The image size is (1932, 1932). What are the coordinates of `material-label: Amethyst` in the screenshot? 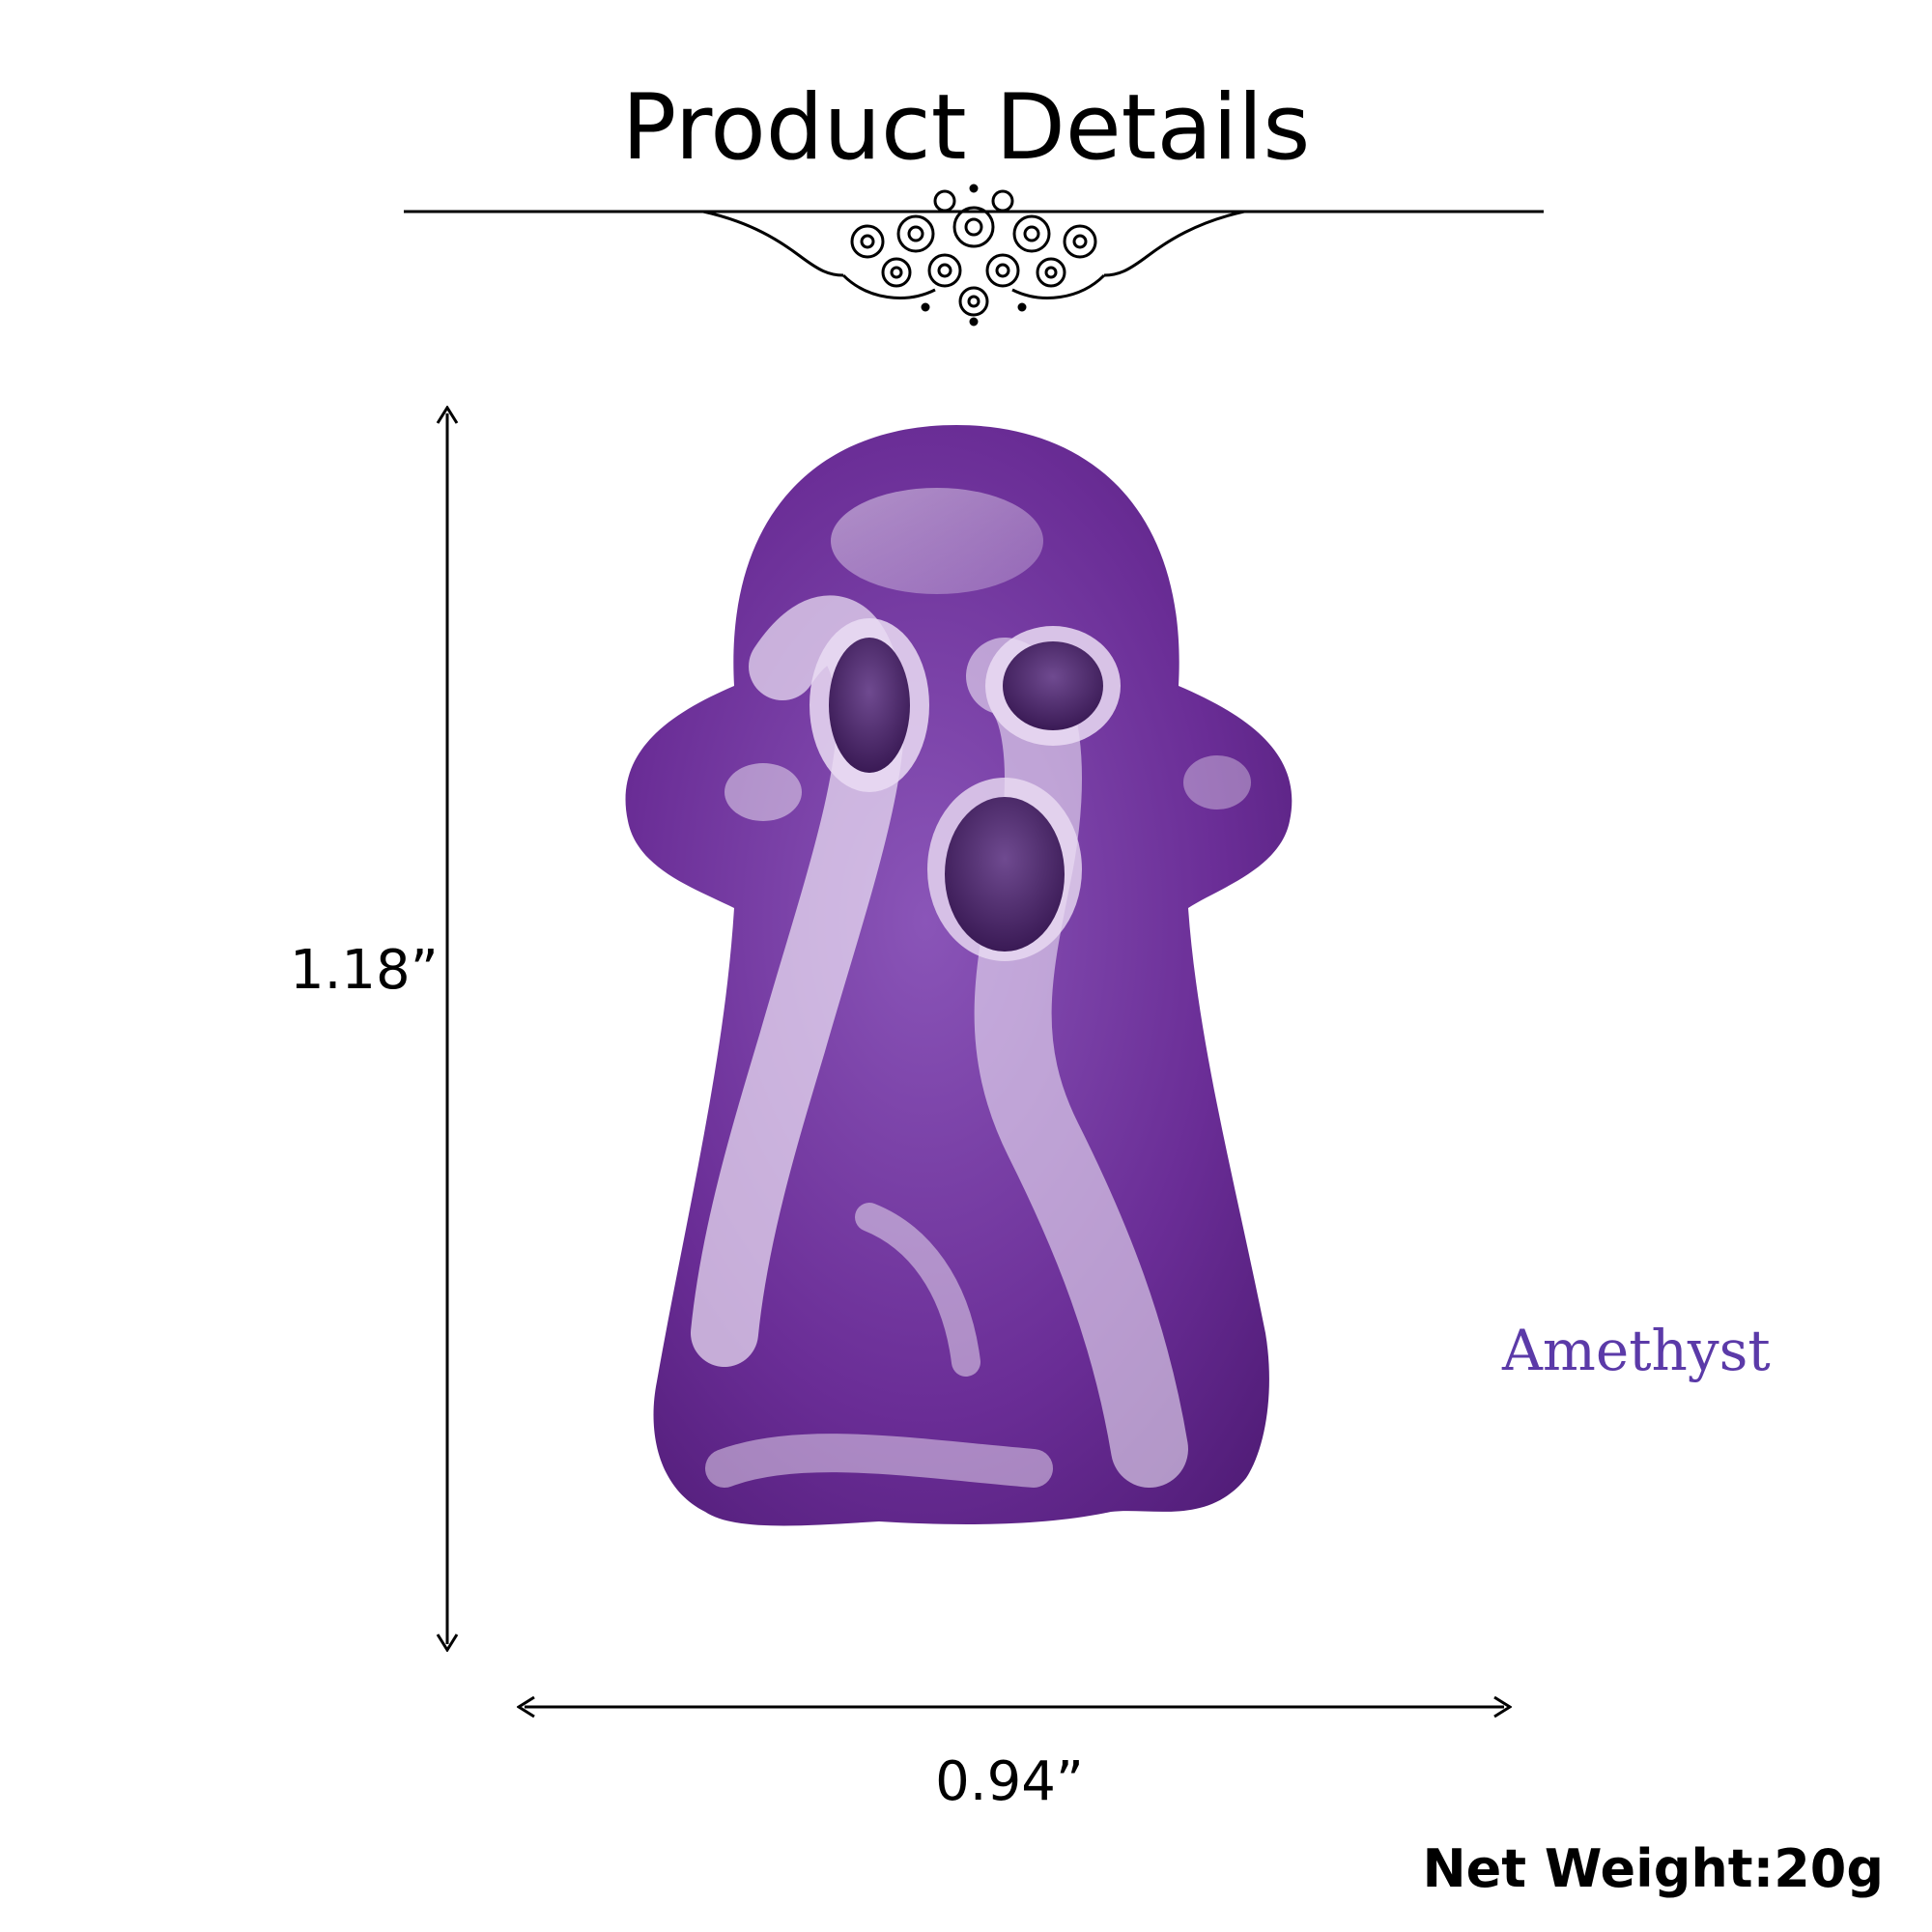 It's located at (1636, 1350).